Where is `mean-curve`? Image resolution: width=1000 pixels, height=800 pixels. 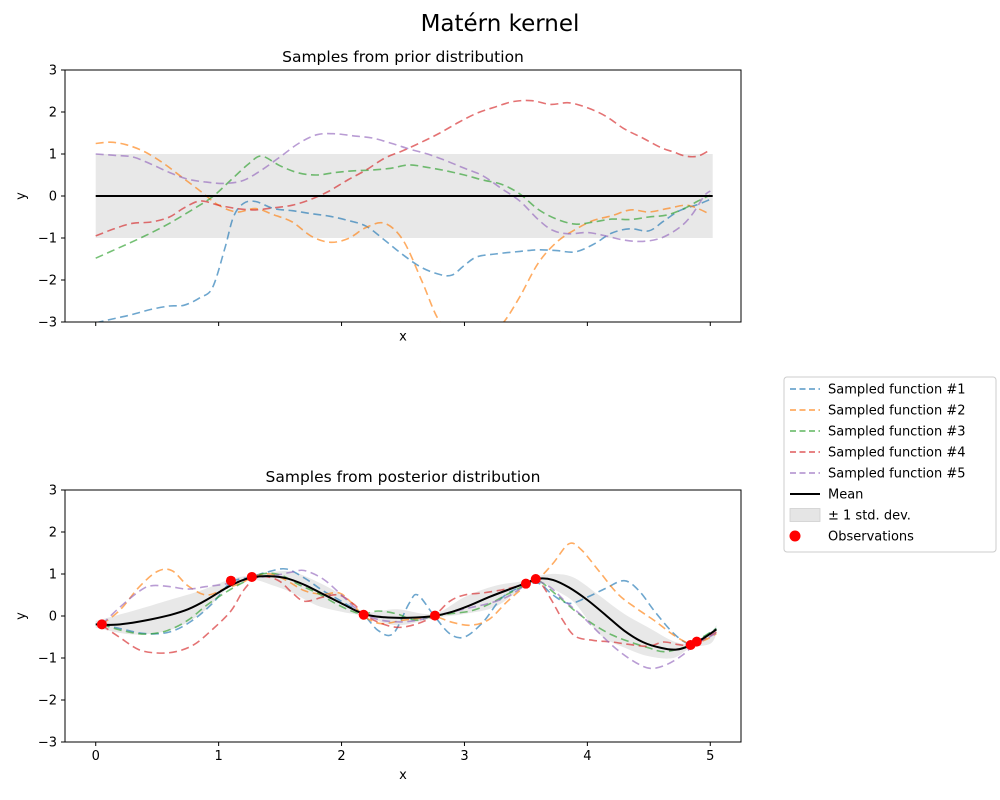
mean-curve is located at coordinates (406, 613).